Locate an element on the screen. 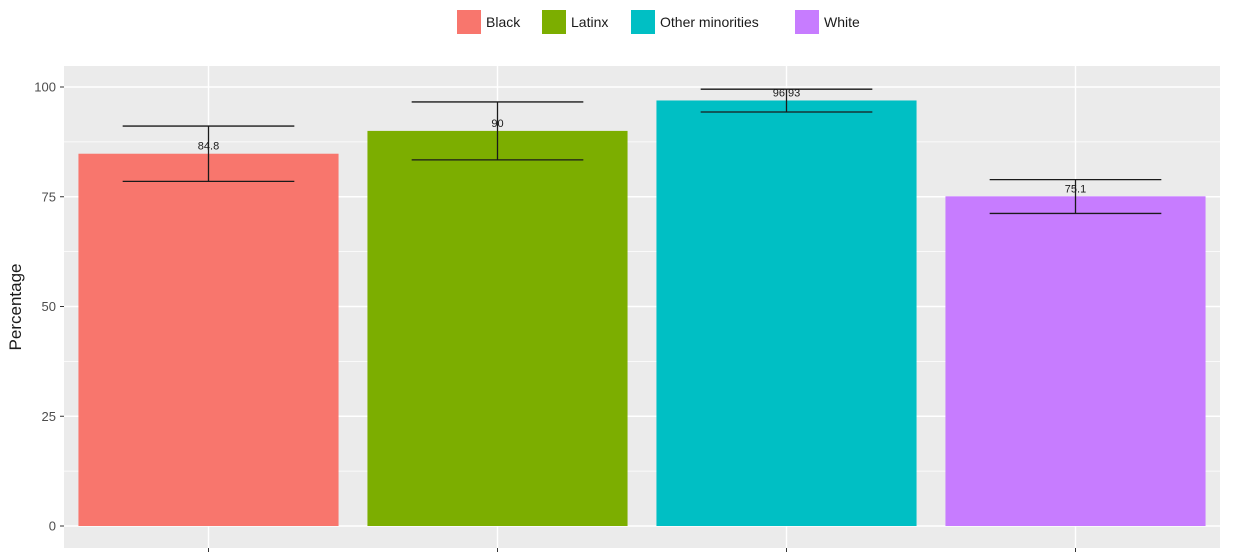 The image size is (1234, 555). x-axis is located at coordinates (642, 550).